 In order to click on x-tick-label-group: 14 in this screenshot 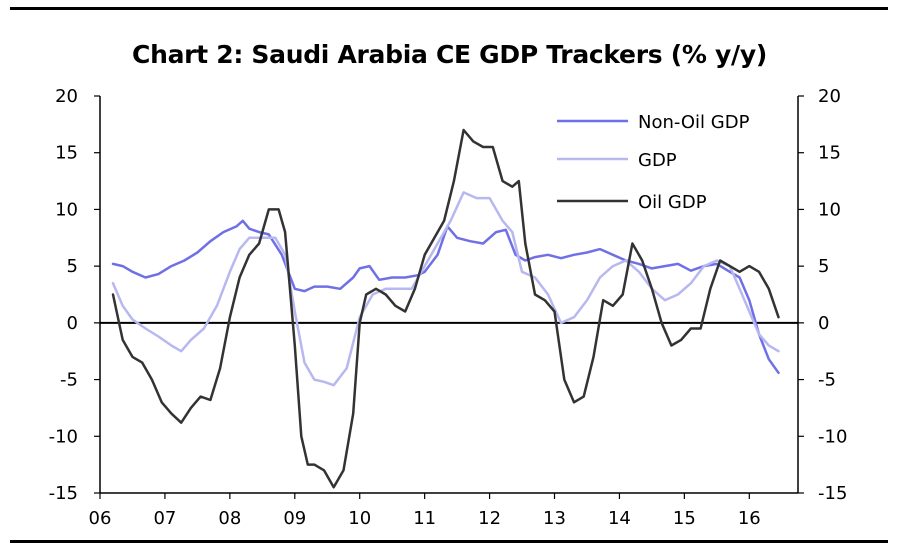, I will do `click(619, 518)`.